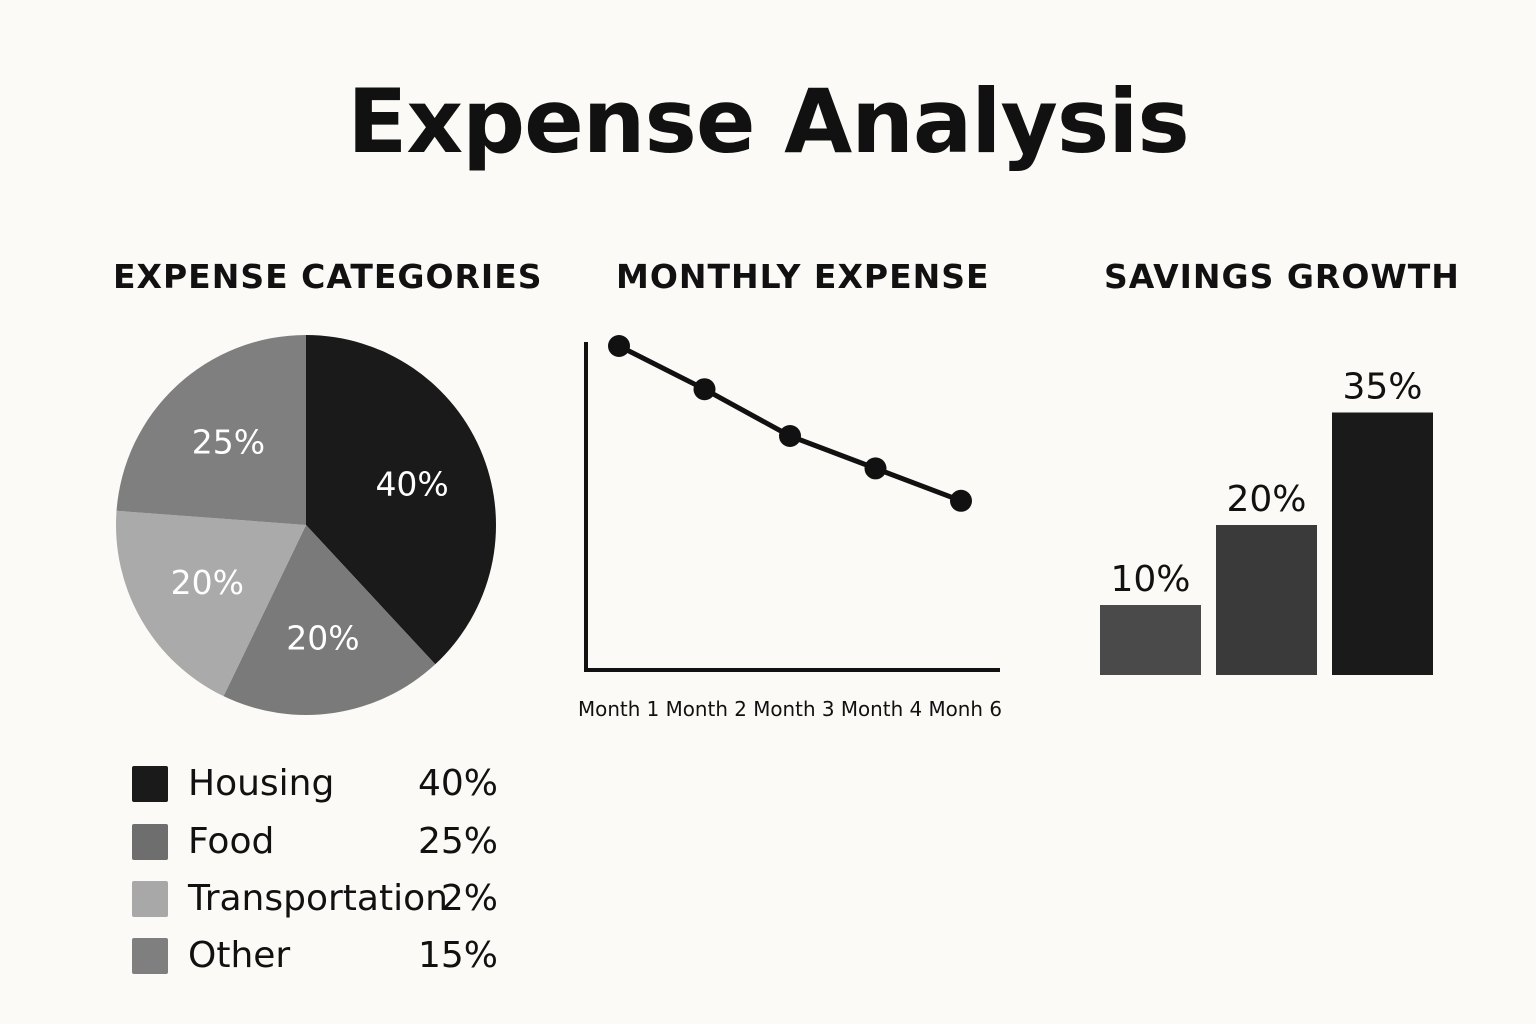 The height and width of the screenshot is (1024, 1536). What do you see at coordinates (239, 955) in the screenshot?
I see `legend-label: Other` at bounding box center [239, 955].